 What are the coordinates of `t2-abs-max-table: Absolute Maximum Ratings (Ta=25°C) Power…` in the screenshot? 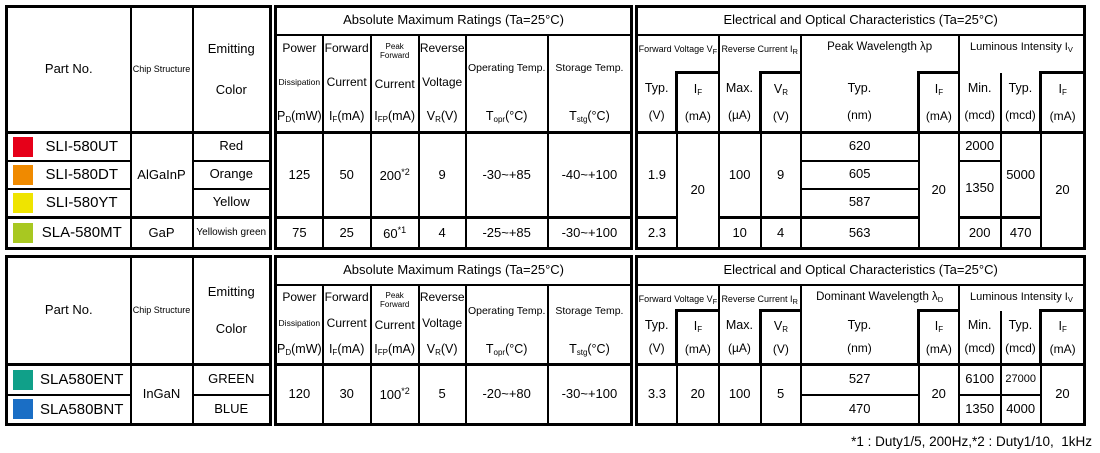 It's located at (454, 340).